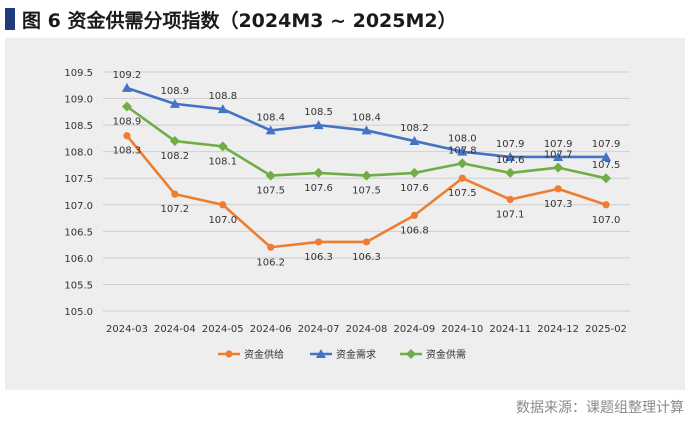 The width and height of the screenshot is (690, 423). I want to click on x-tick-label: 2024-05, so click(223, 329).